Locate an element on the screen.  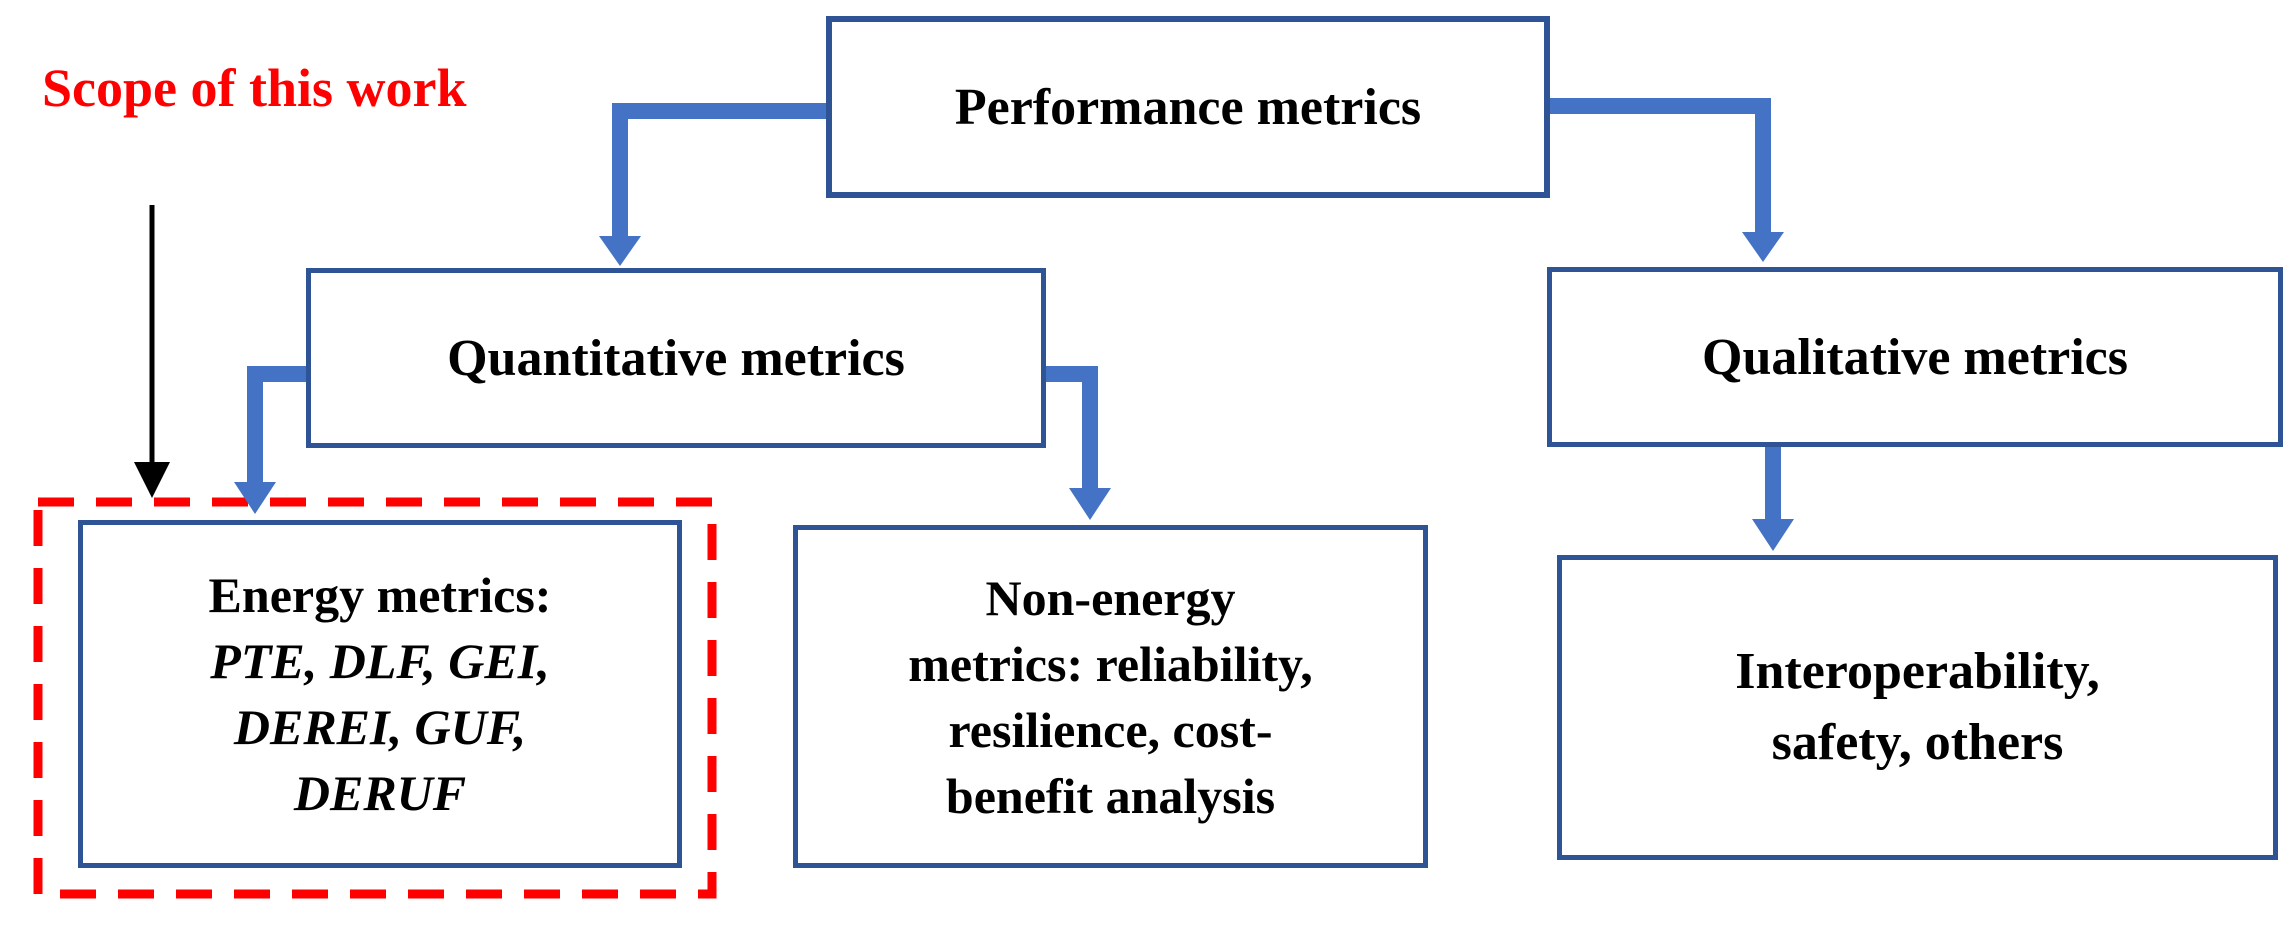
node-interoperability: Interoperability, safety, others is located at coordinates (1917, 707).